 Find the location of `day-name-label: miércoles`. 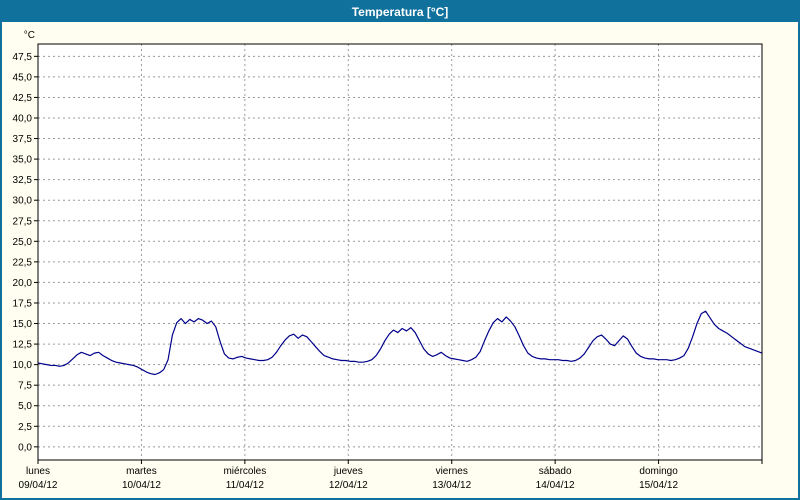

day-name-label: miércoles is located at coordinates (244, 471).